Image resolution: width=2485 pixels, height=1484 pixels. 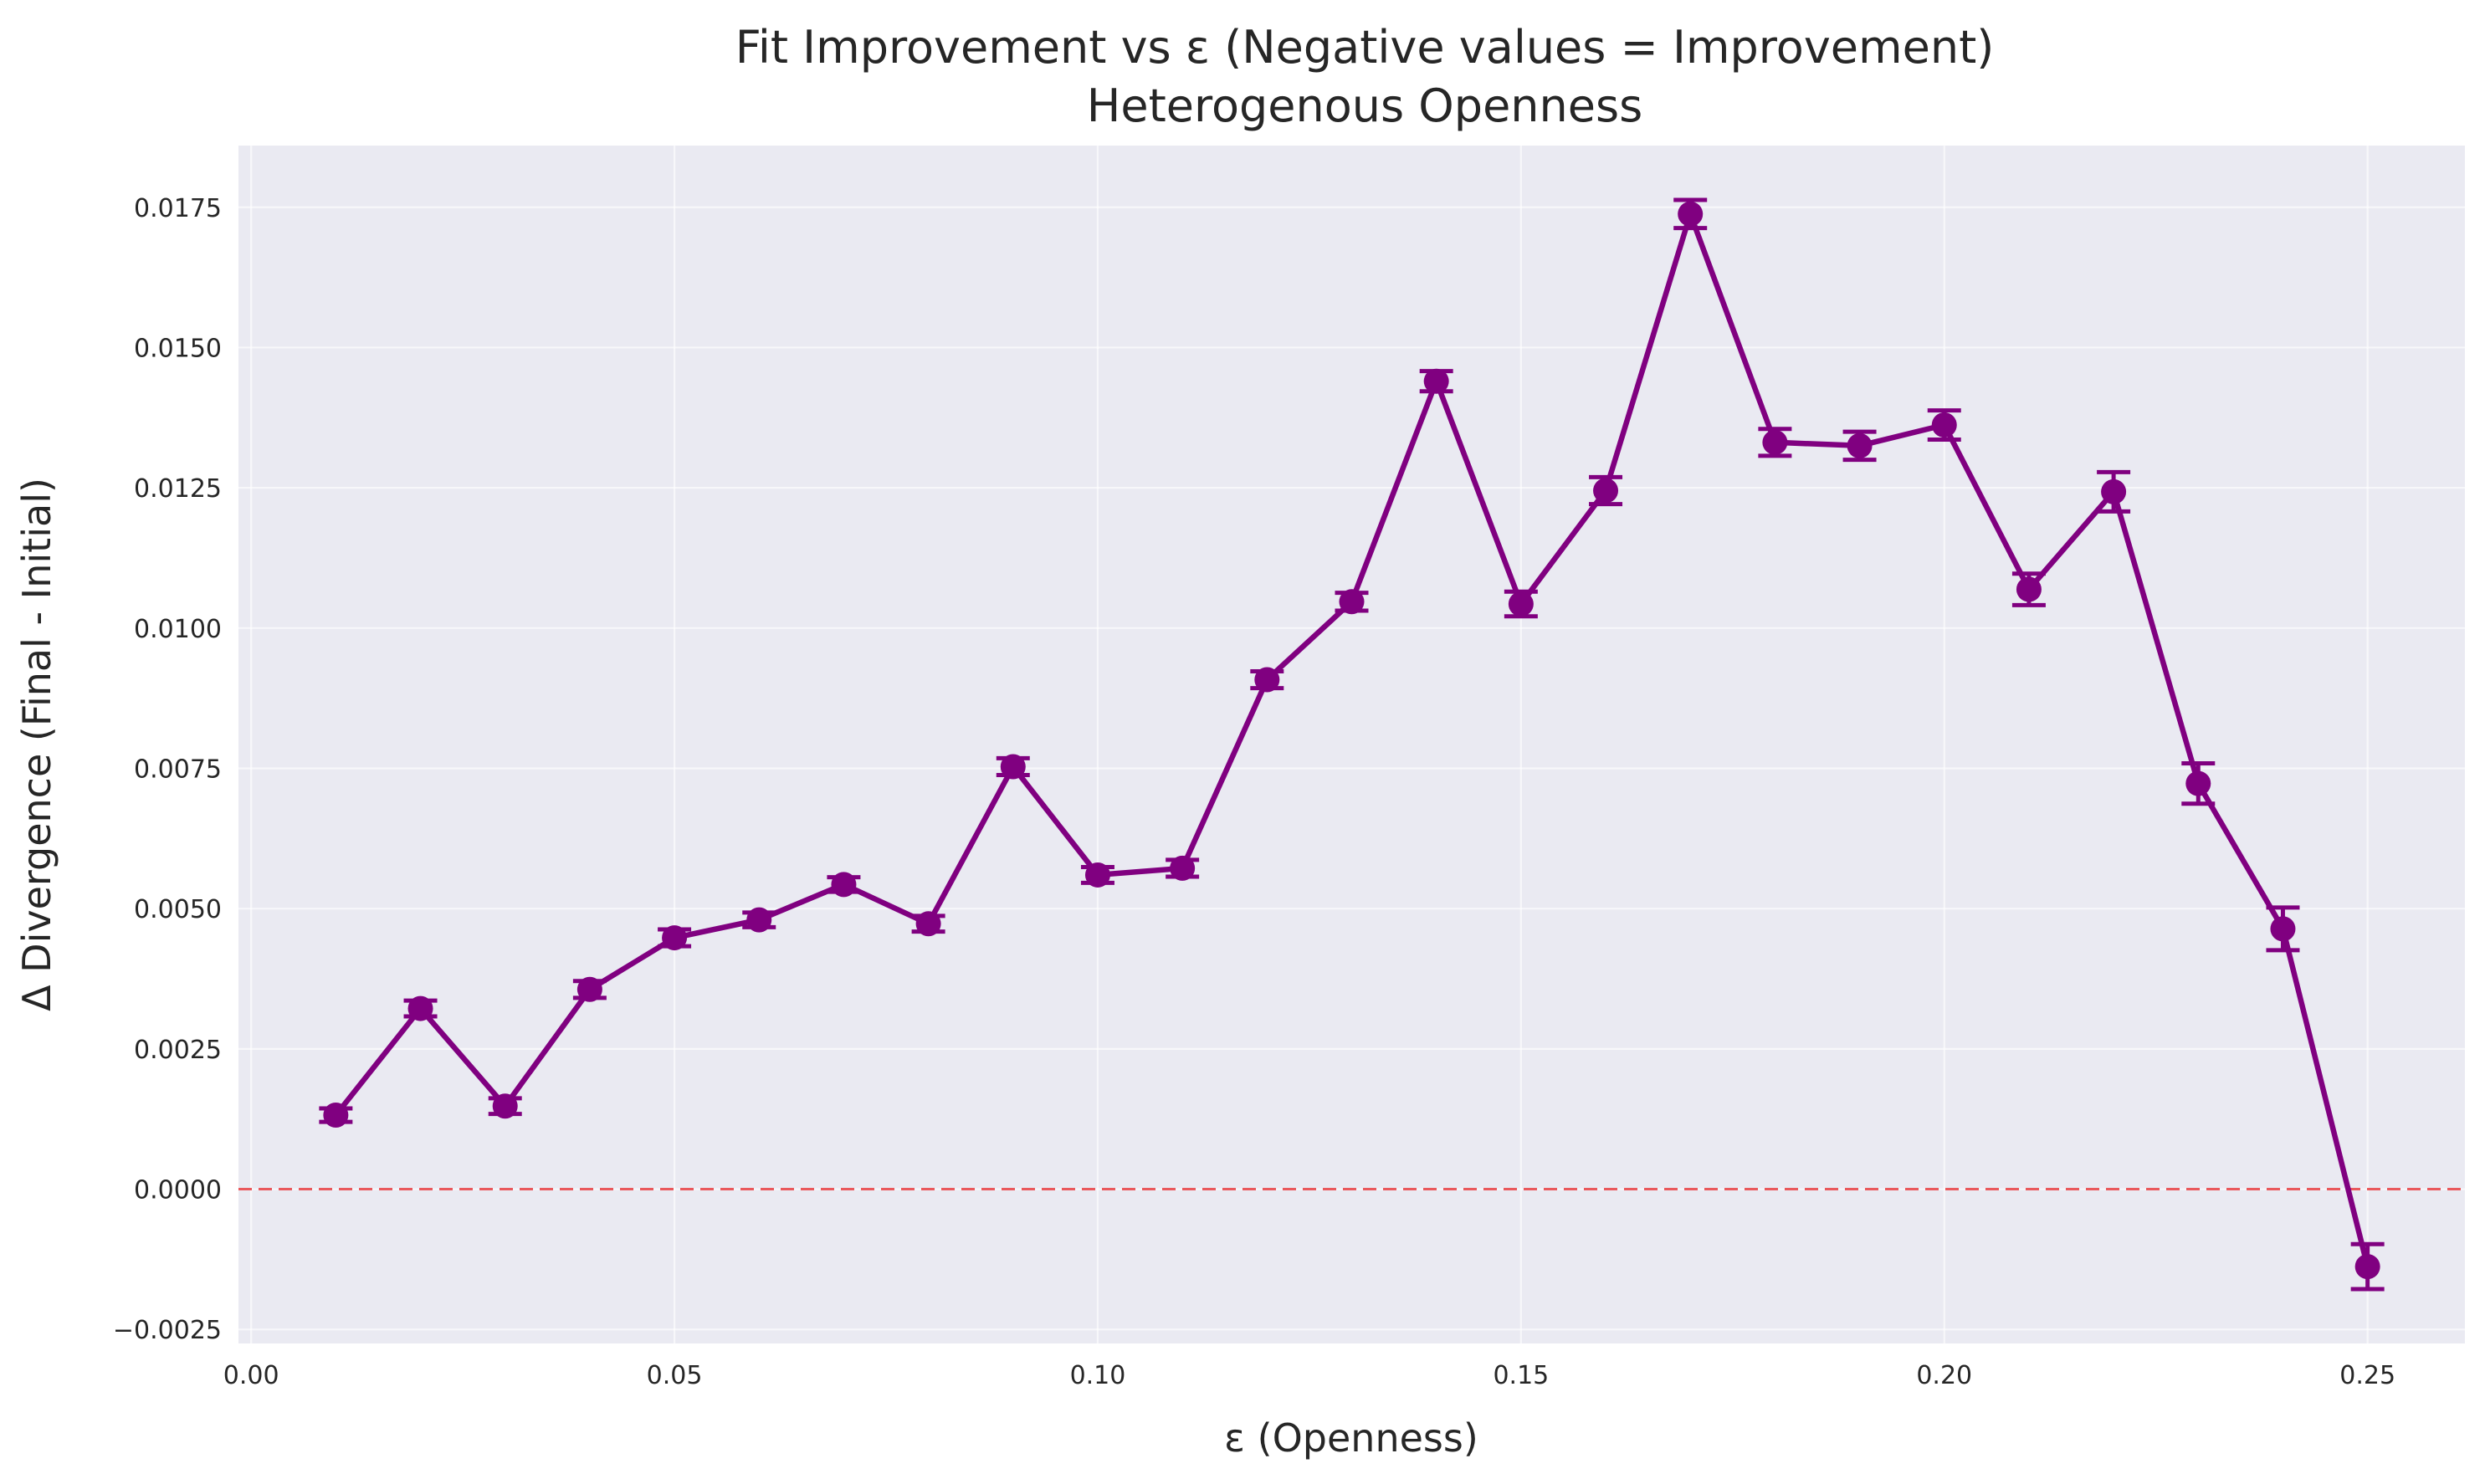 I want to click on y-tick-label: 0.0000, so click(x=178, y=1190).